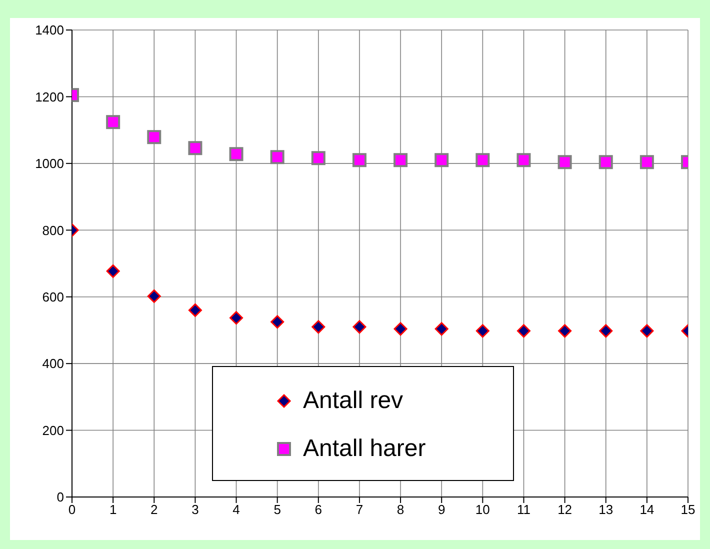  What do you see at coordinates (53, 230) in the screenshot?
I see `y-tick-label: 800` at bounding box center [53, 230].